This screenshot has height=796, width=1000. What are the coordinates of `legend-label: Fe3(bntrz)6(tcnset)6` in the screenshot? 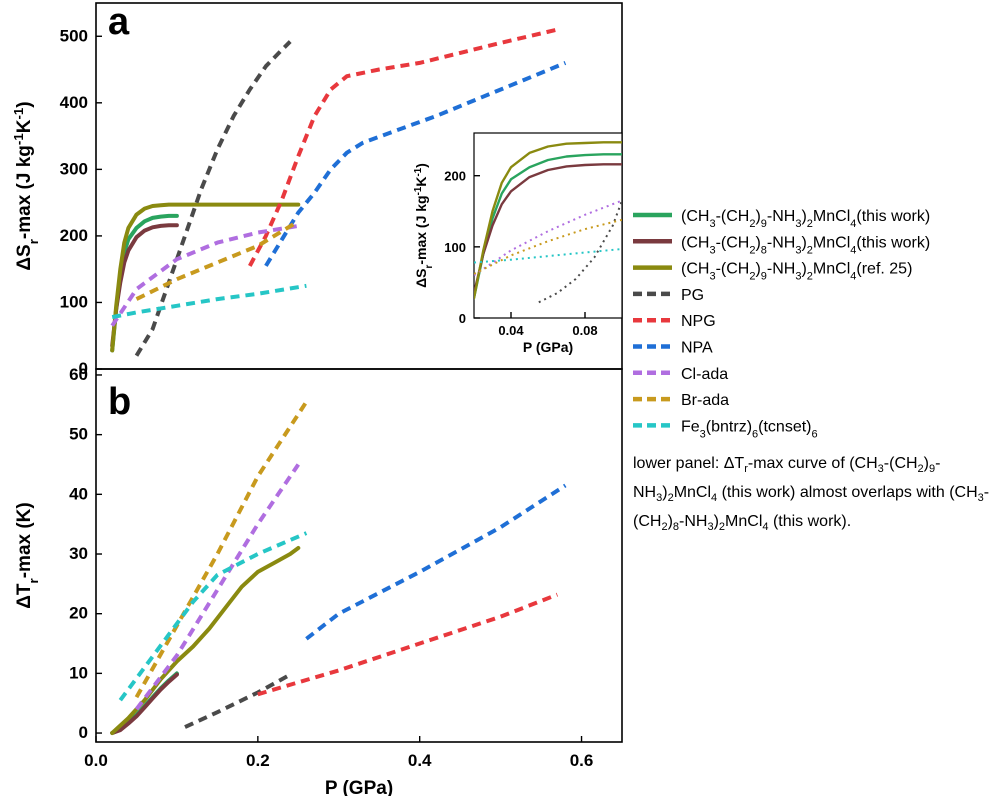 It's located at (749, 429).